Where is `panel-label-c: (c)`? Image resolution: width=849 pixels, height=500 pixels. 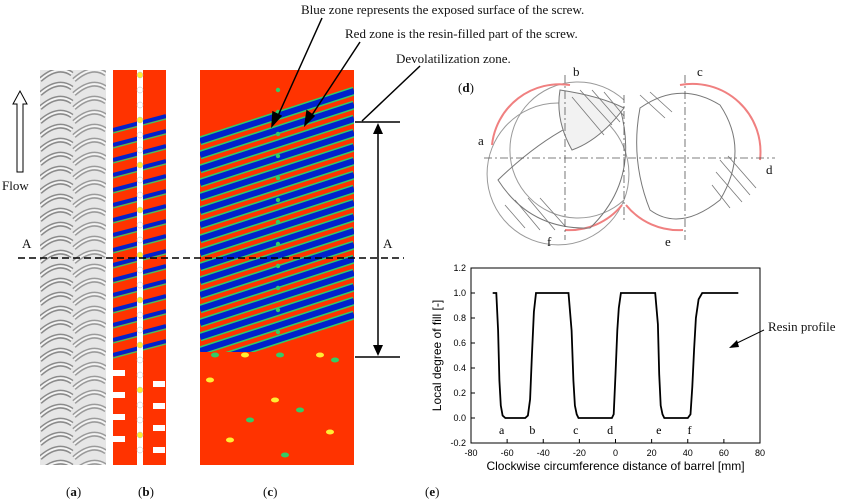 panel-label-c: (c) is located at coordinates (270, 491).